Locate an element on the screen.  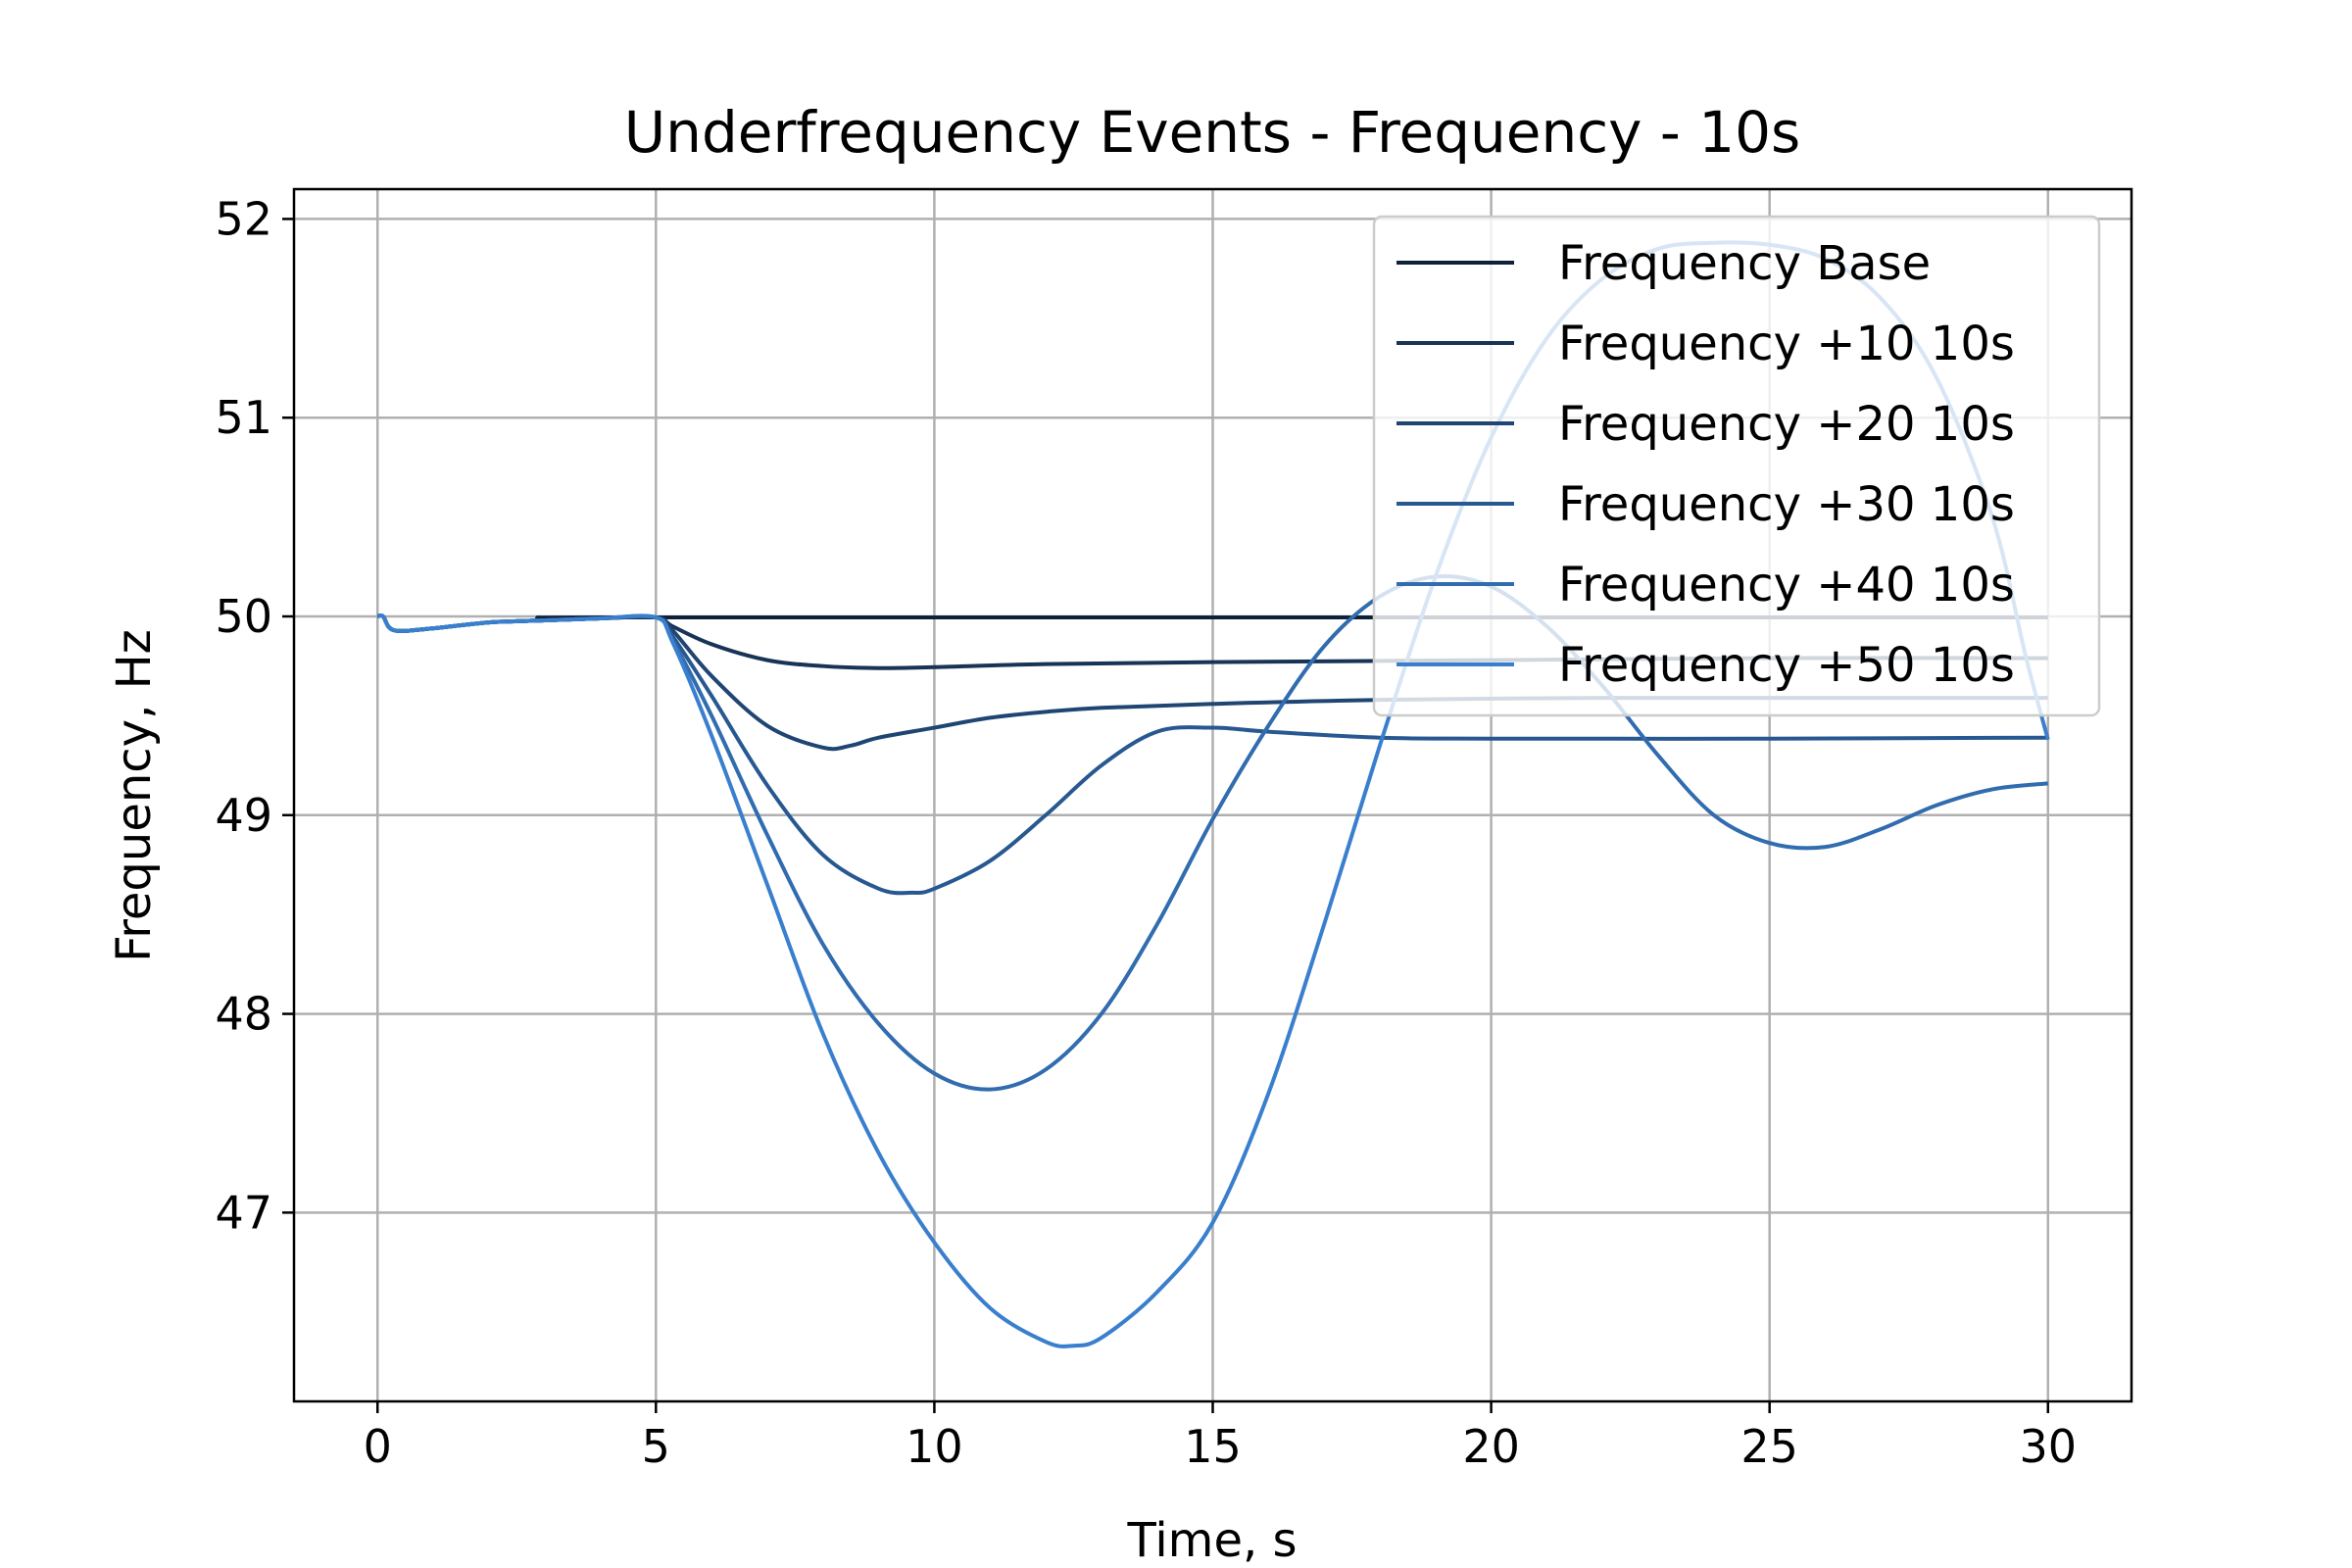
x-tick-label: 10 is located at coordinates (934, 1446).